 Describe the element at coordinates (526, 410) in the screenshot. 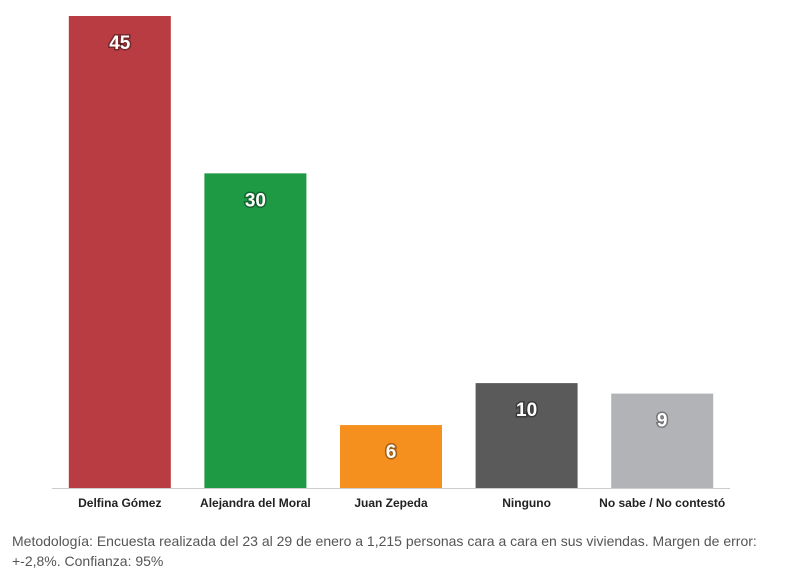

I see `value-label: 10` at that location.